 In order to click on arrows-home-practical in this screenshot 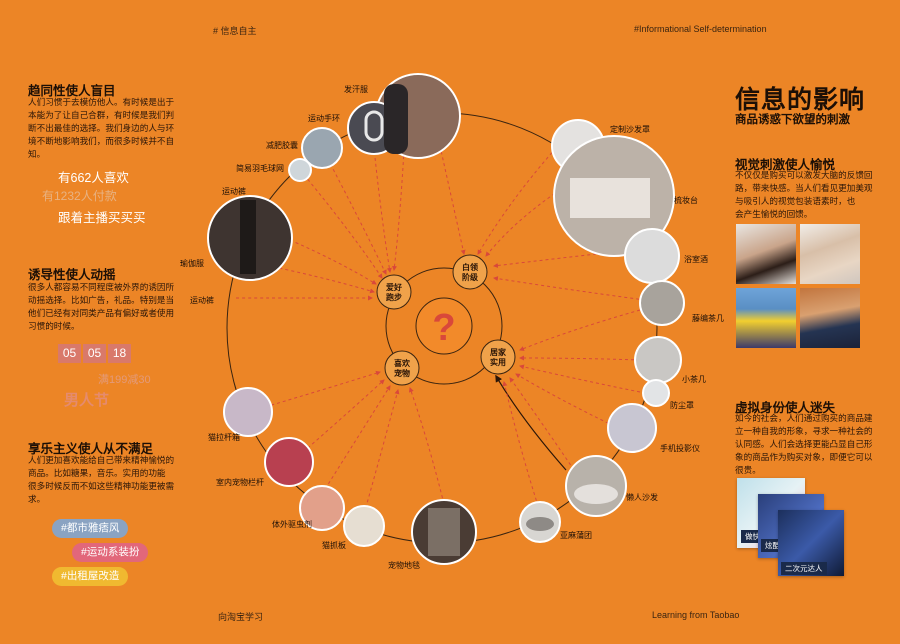, I will do `click(571, 411)`.